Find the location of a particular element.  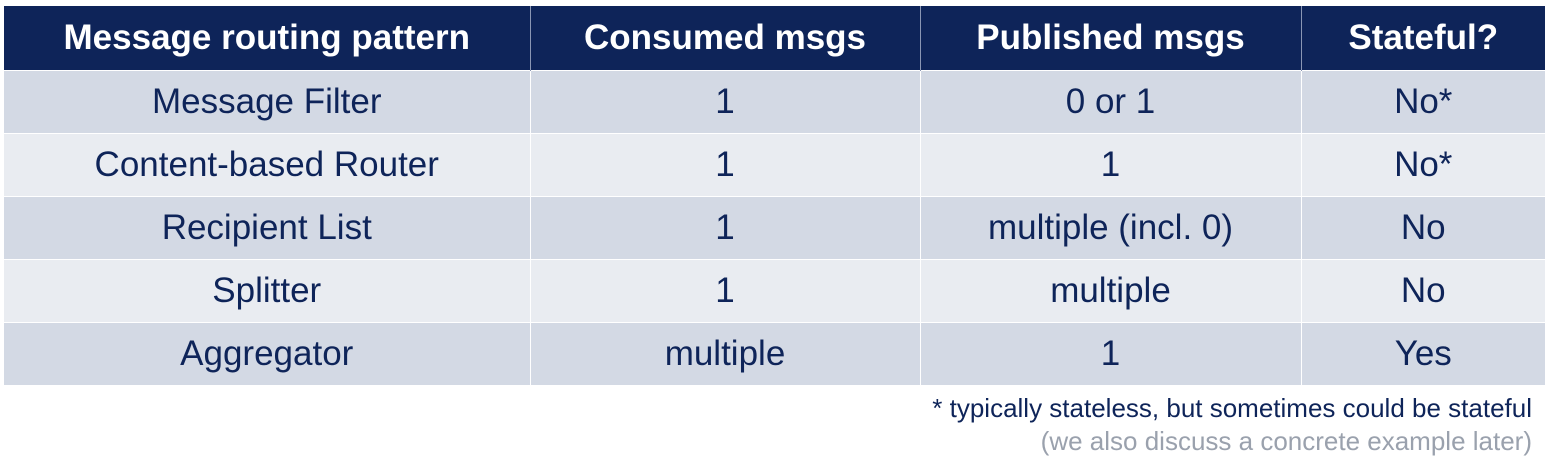

table-row: Content-based Router 1 1 No* is located at coordinates (774, 165).